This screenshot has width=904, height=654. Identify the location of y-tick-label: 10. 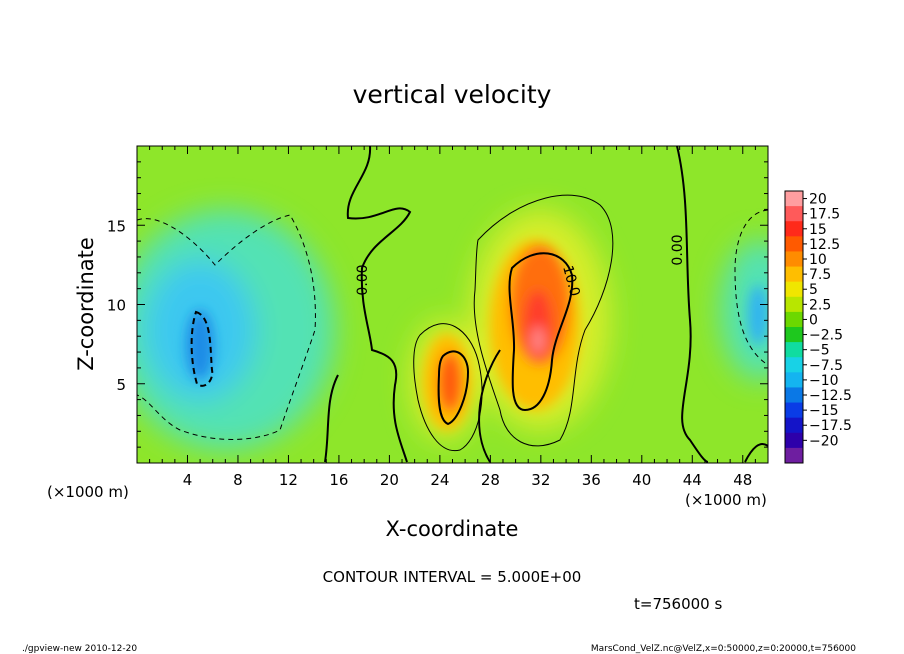
(116, 306).